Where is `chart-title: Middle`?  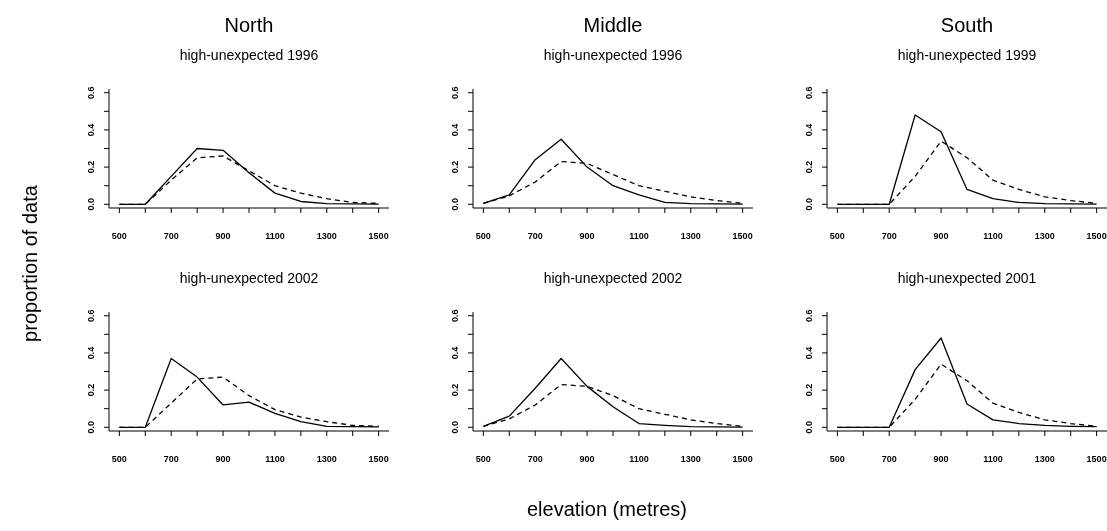 chart-title: Middle is located at coordinates (613, 25).